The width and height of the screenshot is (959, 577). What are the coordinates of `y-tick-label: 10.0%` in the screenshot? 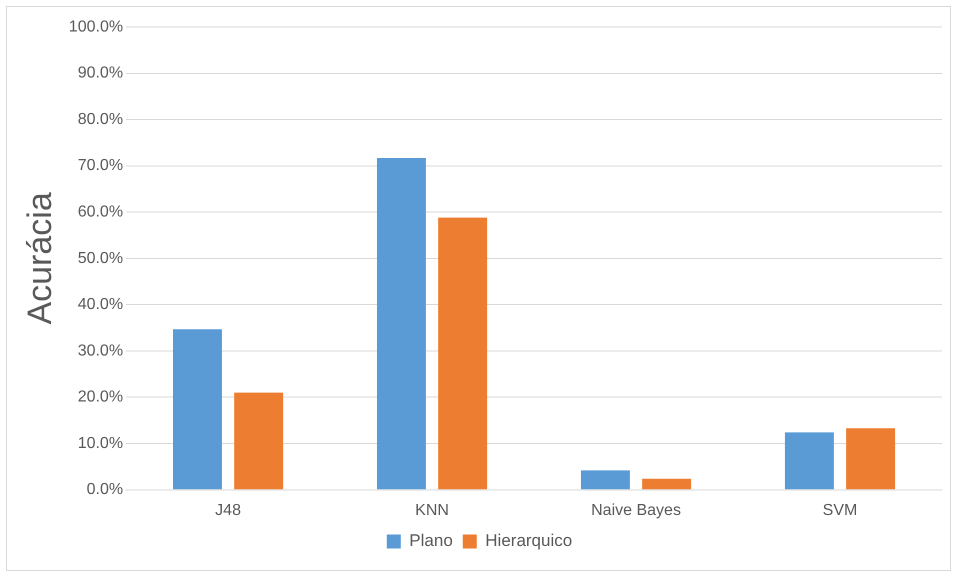 It's located at (101, 443).